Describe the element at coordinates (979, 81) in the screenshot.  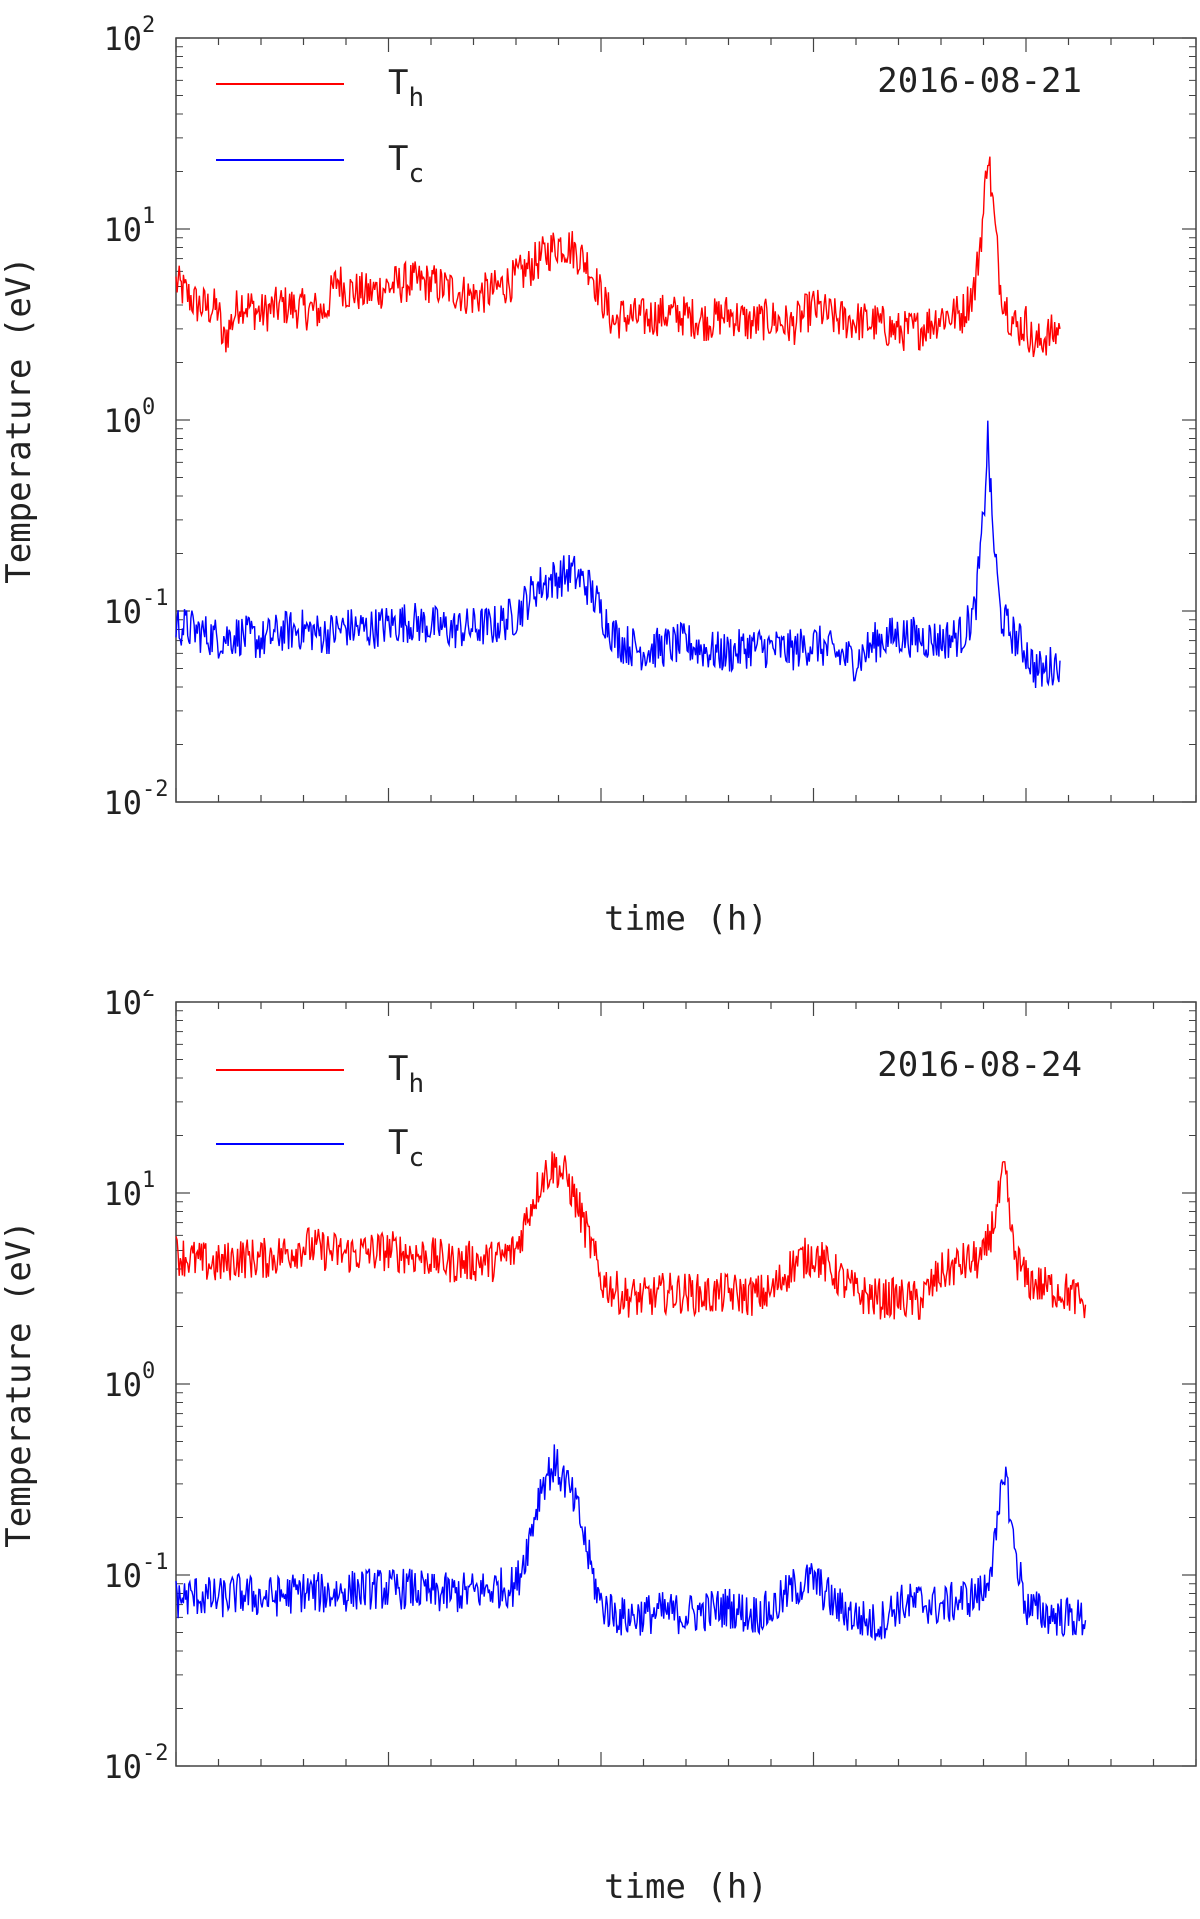
I see `date-annotation: 2016-08-21` at that location.